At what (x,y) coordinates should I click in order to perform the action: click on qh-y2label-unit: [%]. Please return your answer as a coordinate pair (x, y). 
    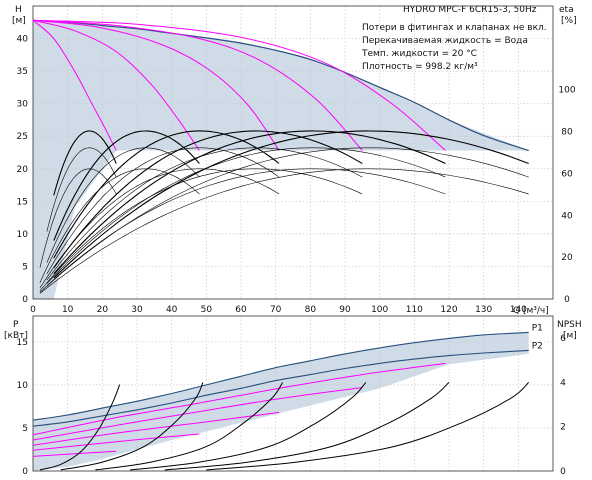
    Looking at the image, I should click on (569, 21).